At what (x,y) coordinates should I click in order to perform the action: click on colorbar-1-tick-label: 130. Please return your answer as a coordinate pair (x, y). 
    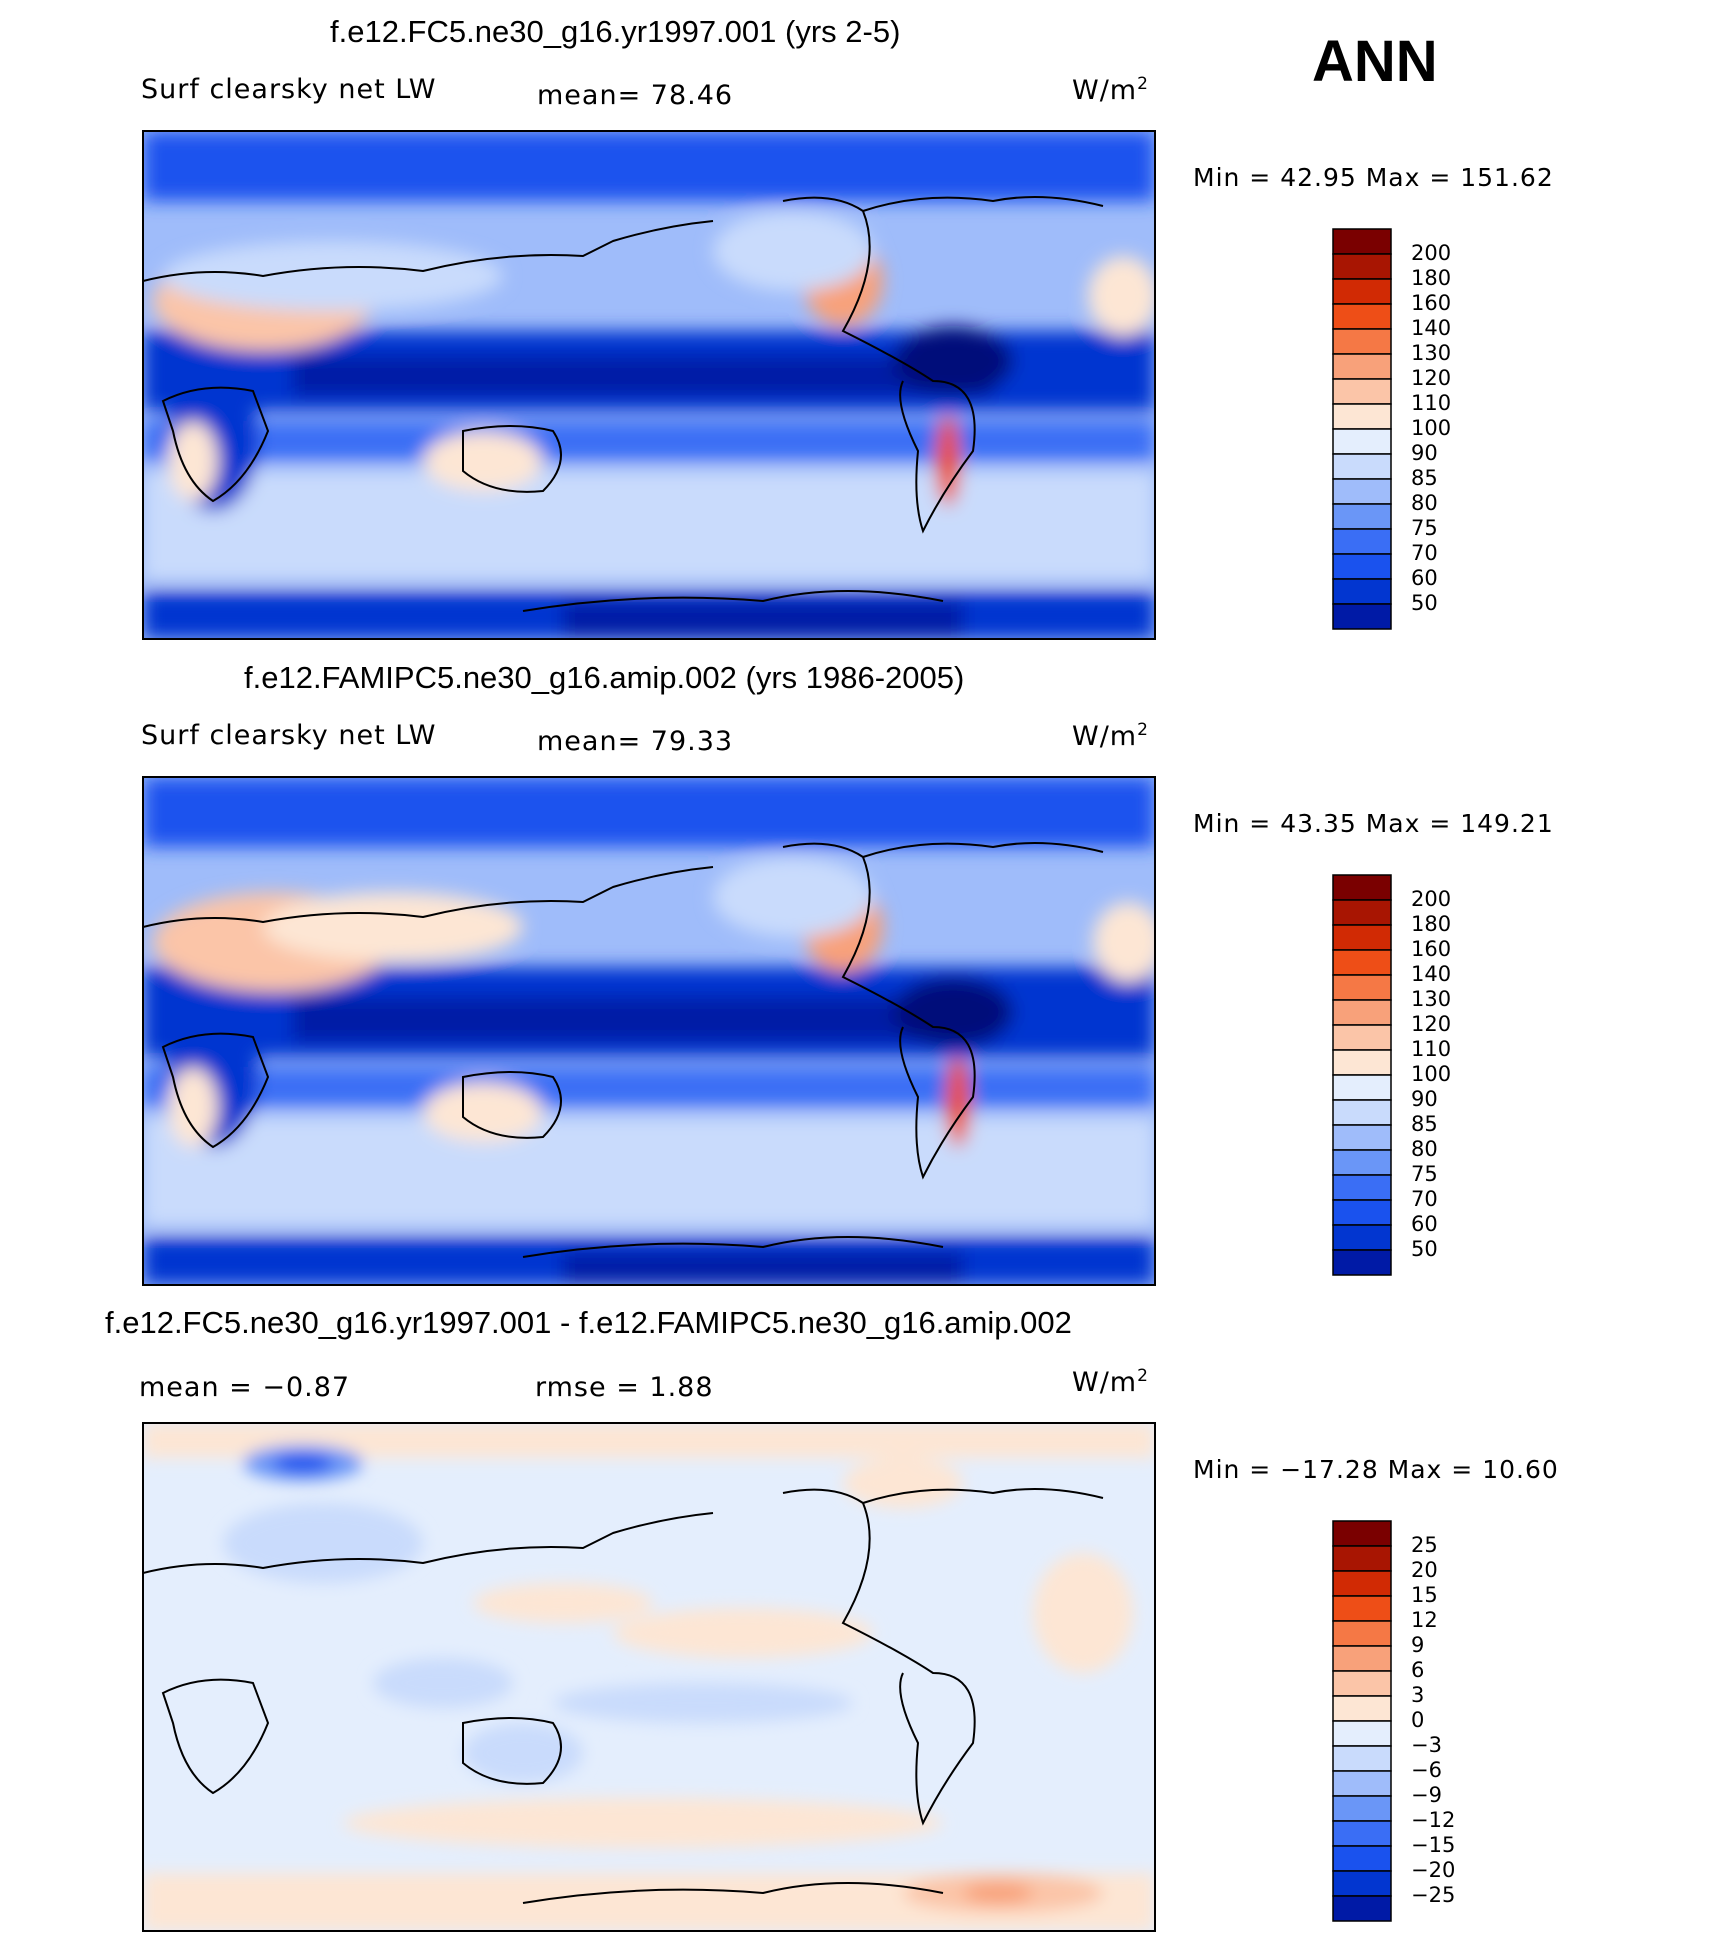
    Looking at the image, I should click on (1431, 353).